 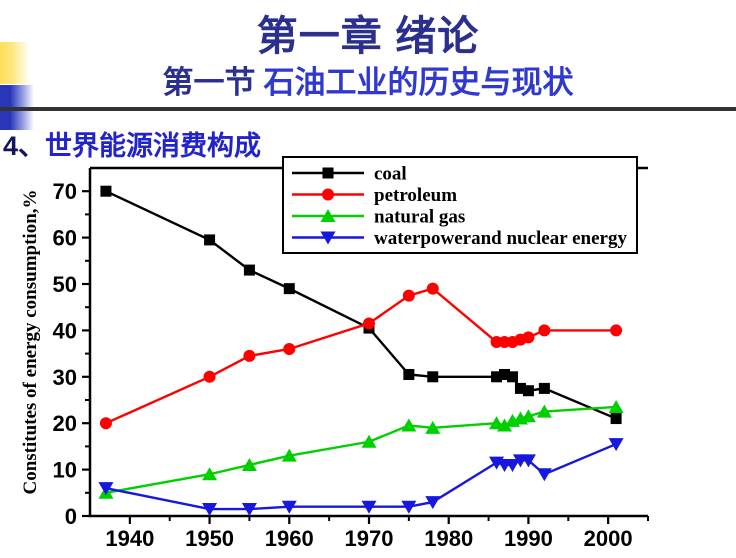 What do you see at coordinates (65, 330) in the screenshot?
I see `y-tick-label: 40` at bounding box center [65, 330].